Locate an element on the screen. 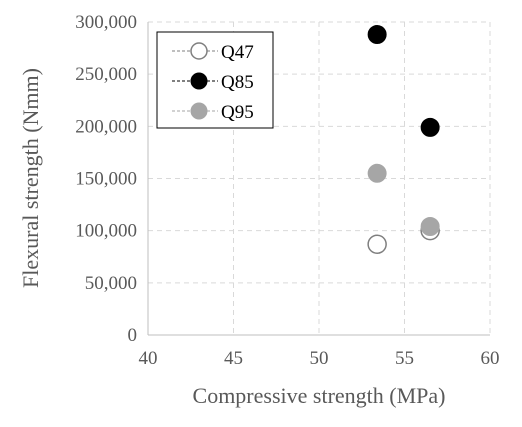 The width and height of the screenshot is (522, 427). data-points is located at coordinates (403, 139).